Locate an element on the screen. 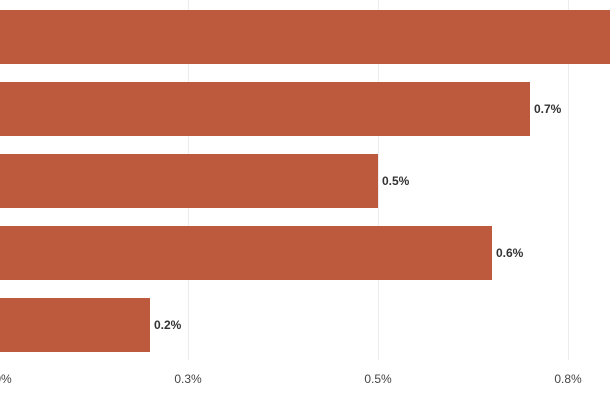 The image size is (610, 400). data-label: 0.7% is located at coordinates (548, 109).